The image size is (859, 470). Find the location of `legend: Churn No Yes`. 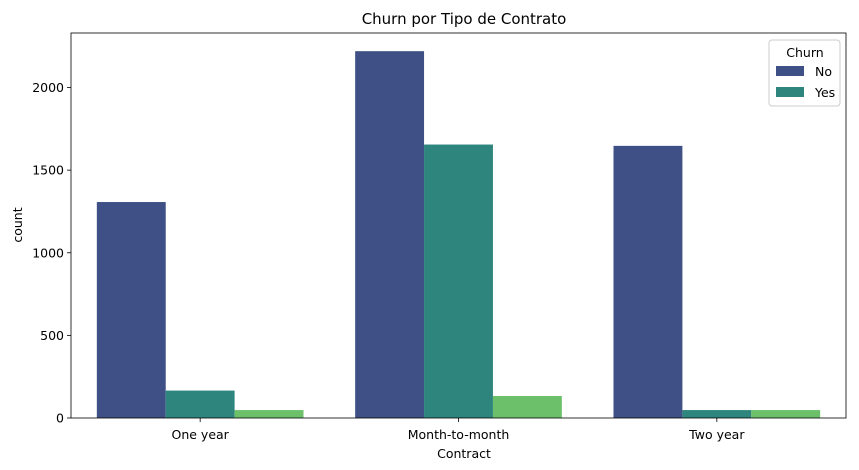

legend: Churn No Yes is located at coordinates (804, 73).